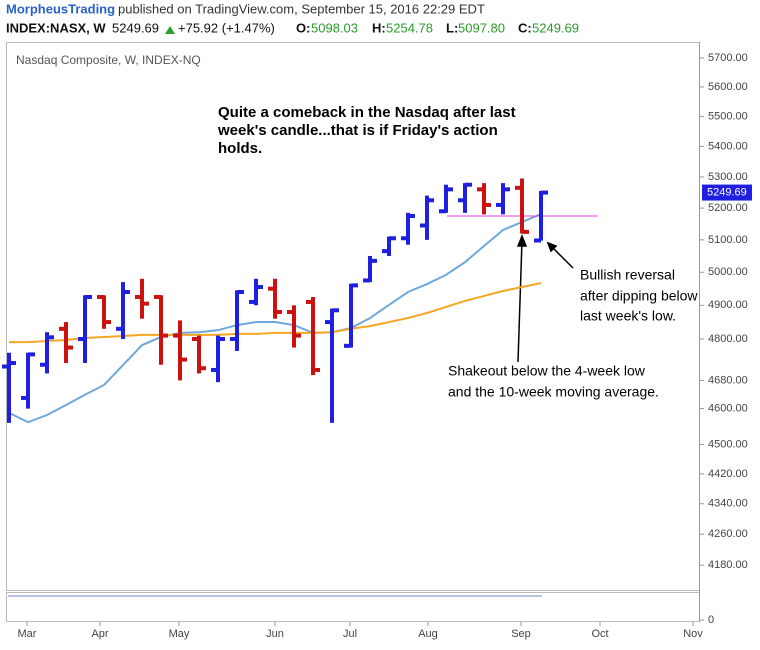 This screenshot has height=650, width=760. What do you see at coordinates (379, 27) in the screenshot?
I see `high-label: H:` at bounding box center [379, 27].